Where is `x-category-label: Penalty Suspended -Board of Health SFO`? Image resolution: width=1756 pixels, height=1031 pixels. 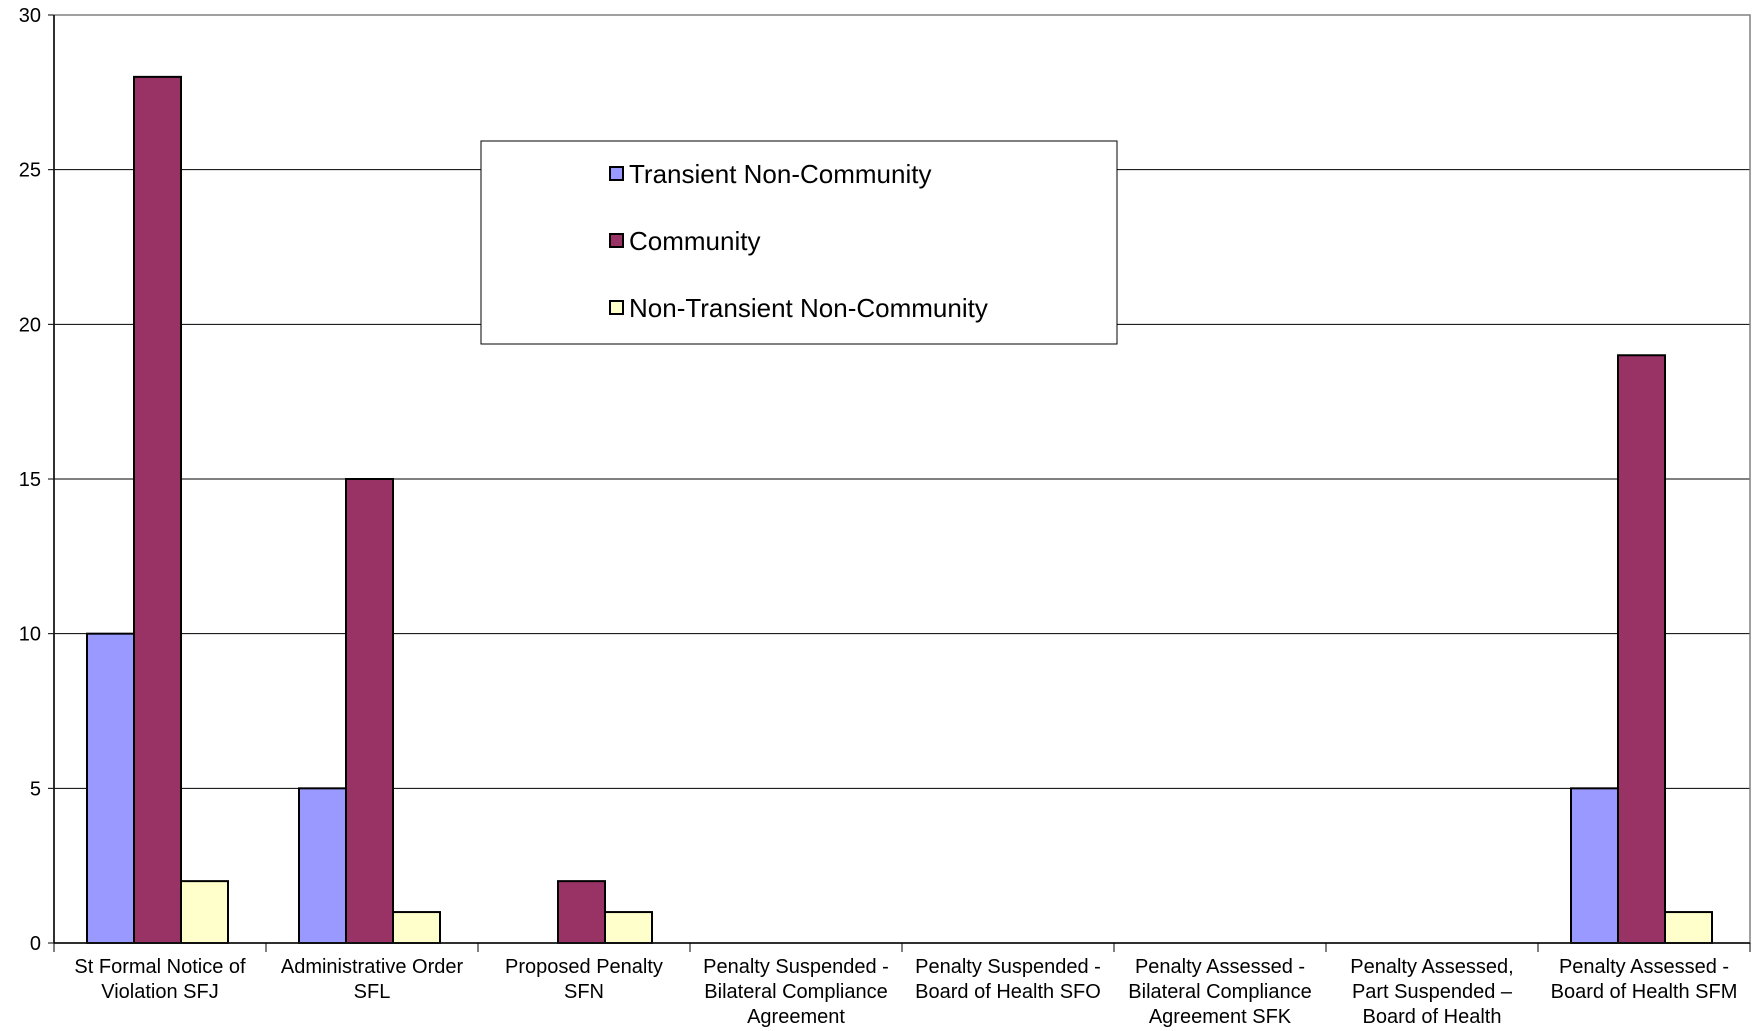 x-category-label: Penalty Suspended -Board of Health SFO is located at coordinates (1008, 979).